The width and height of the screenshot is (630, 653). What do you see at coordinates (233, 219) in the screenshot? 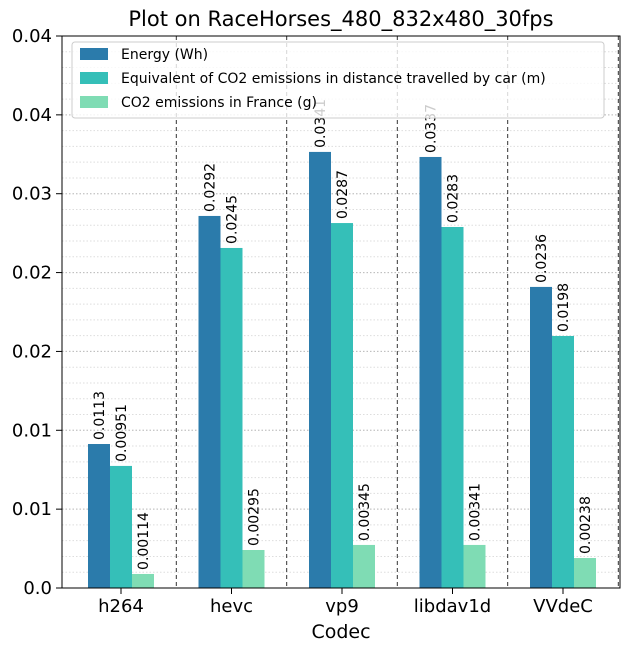
I see `bar-annotation: 0.0245` at bounding box center [233, 219].